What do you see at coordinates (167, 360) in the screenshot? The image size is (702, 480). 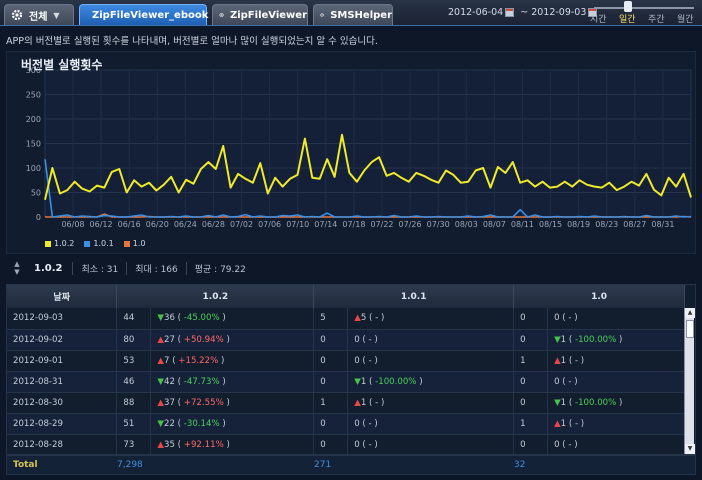 I see `change-count: 7` at bounding box center [167, 360].